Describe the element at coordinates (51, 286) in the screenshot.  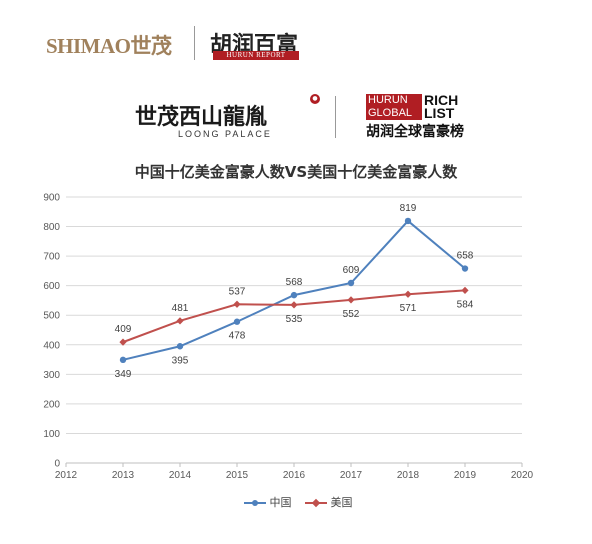
I see `y-tick-label: 600` at that location.